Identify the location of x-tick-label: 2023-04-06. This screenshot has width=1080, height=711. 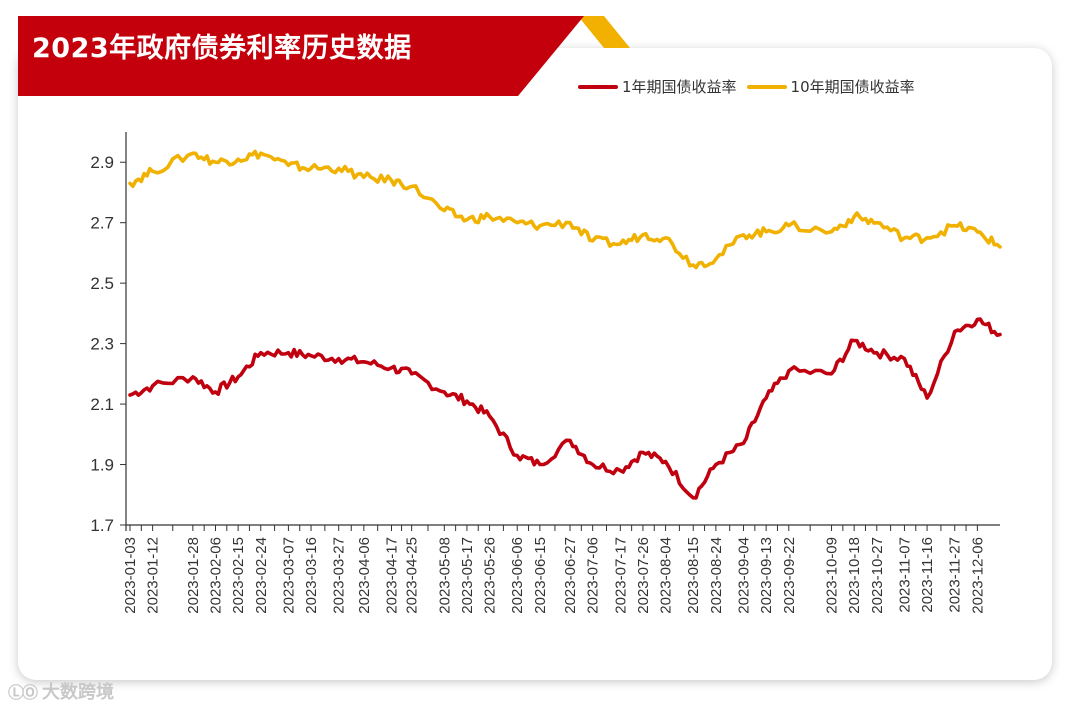
(364, 575).